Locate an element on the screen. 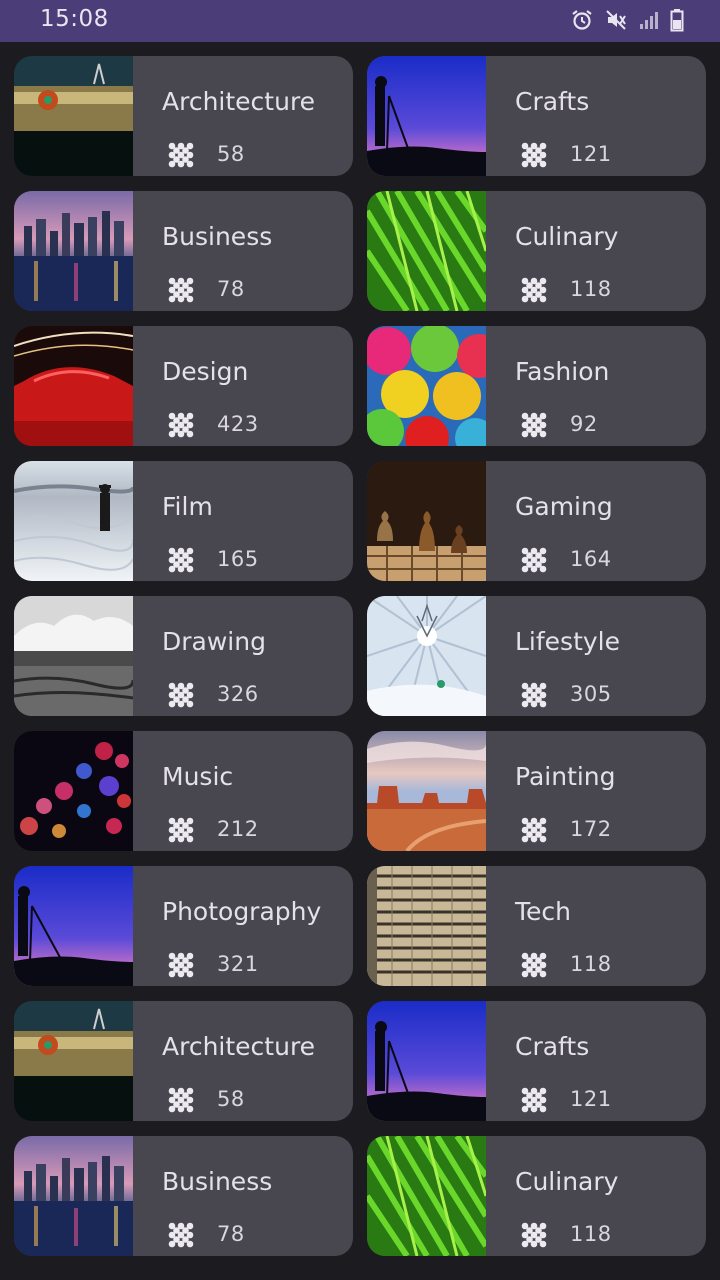  category-count: 172 is located at coordinates (591, 829).